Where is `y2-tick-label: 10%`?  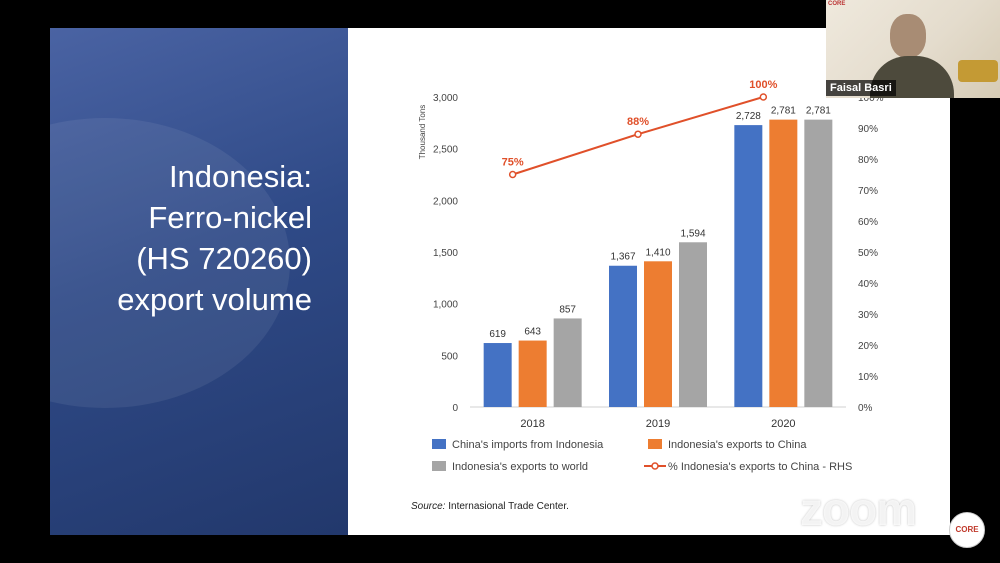 y2-tick-label: 10% is located at coordinates (868, 377).